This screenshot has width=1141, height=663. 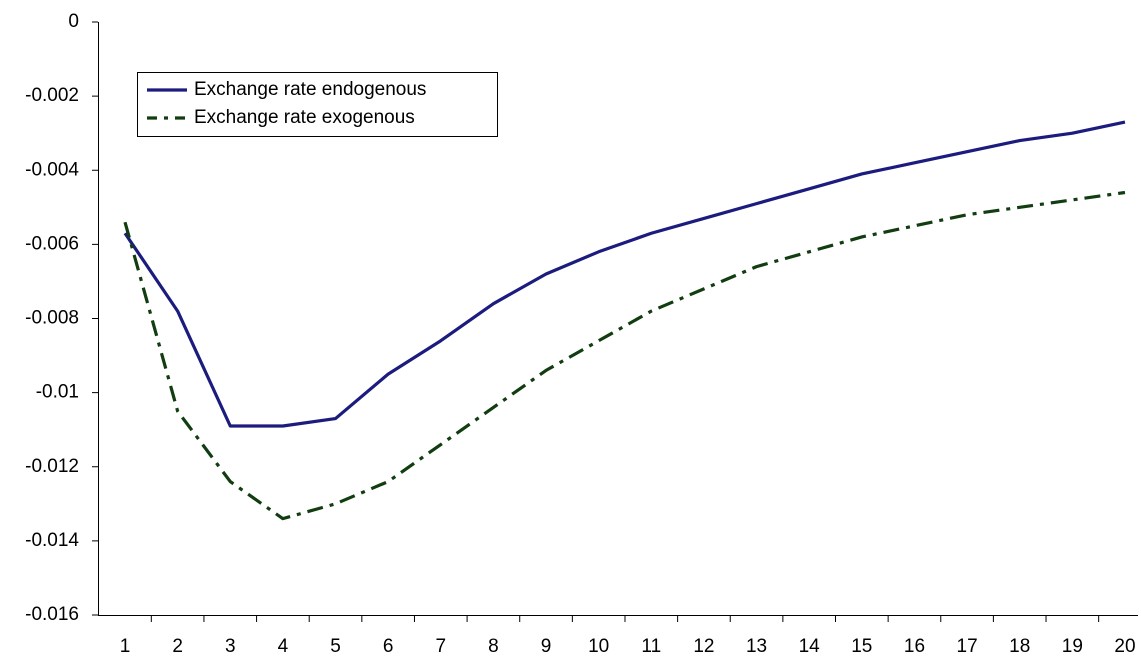 I want to click on y-tick-label: -0.008, so click(x=52, y=318).